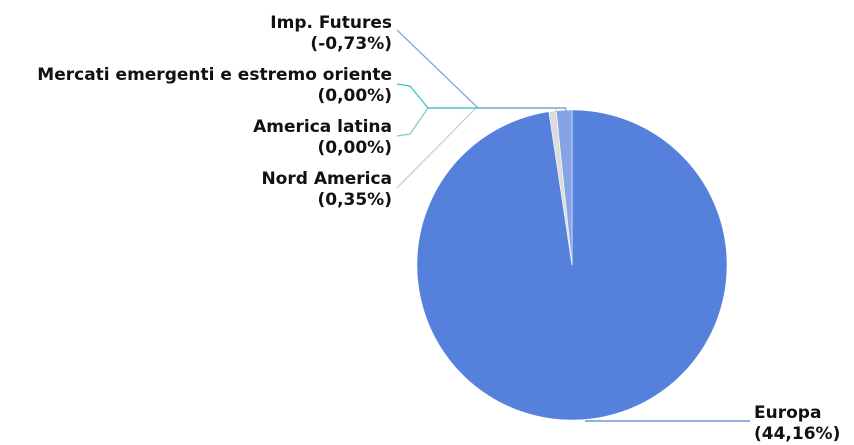  I want to click on label-name: Europa, so click(787, 413).